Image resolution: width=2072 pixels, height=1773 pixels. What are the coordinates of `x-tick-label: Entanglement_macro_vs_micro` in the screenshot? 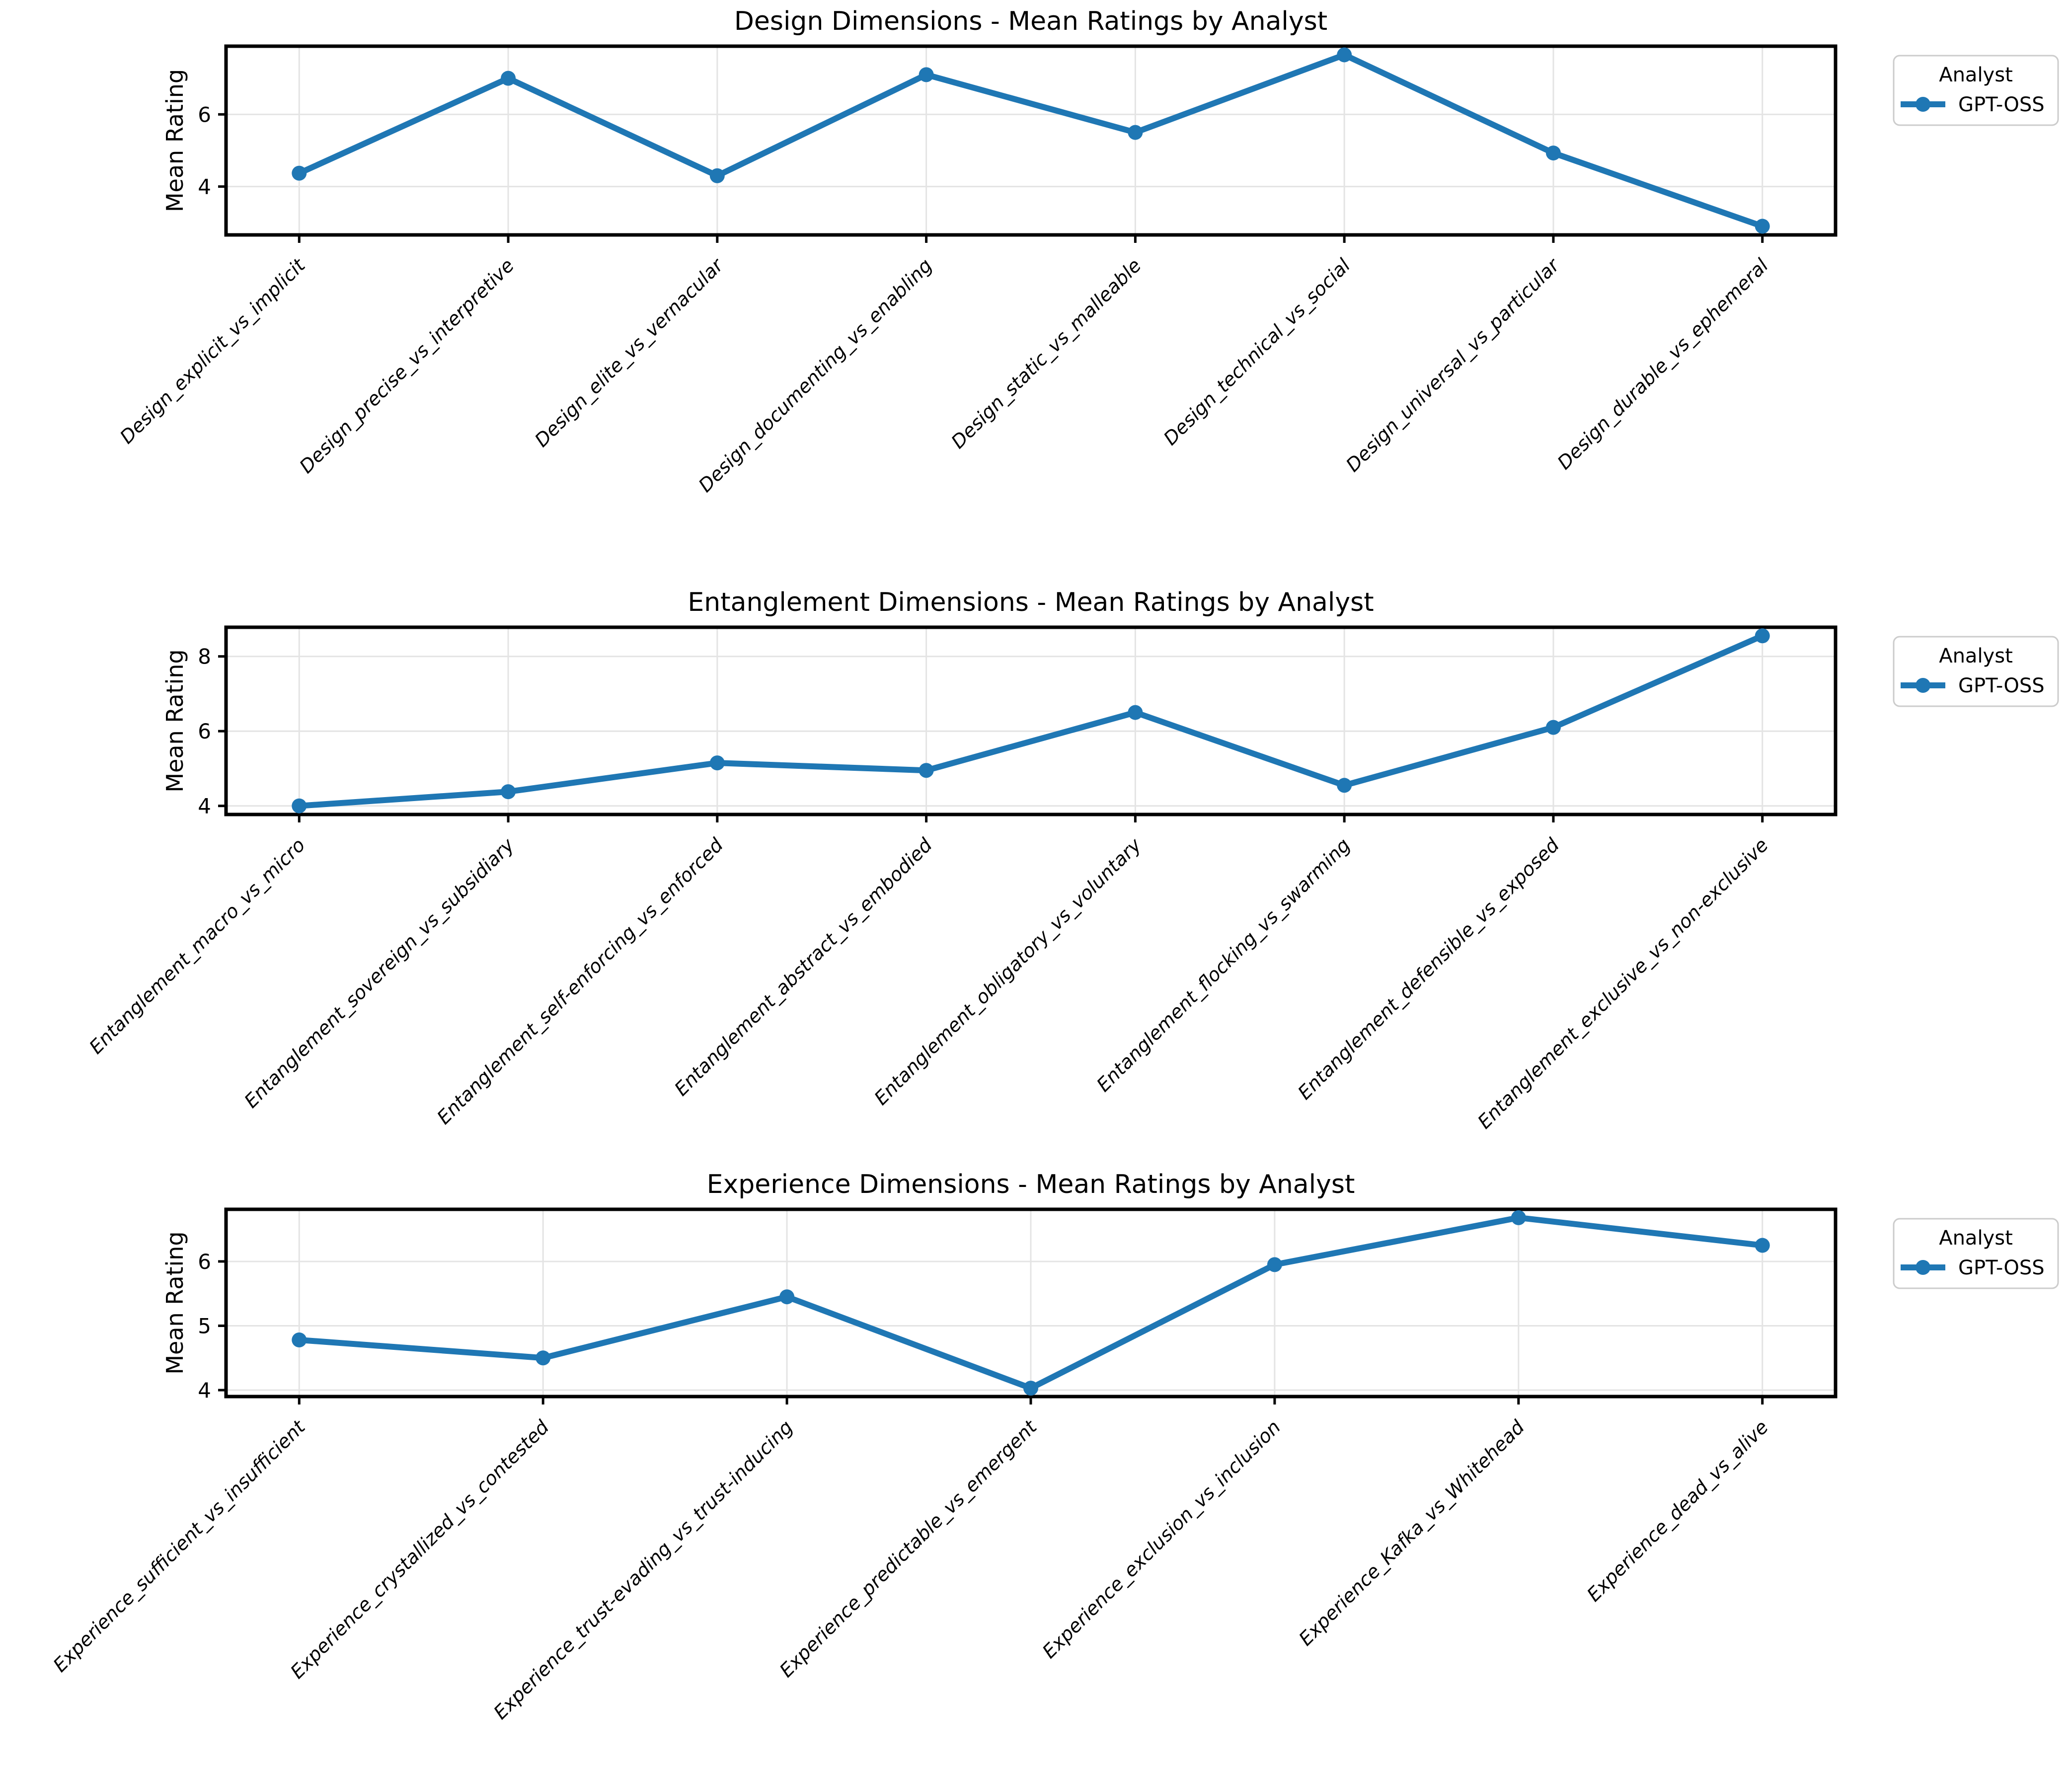 It's located at (197, 946).